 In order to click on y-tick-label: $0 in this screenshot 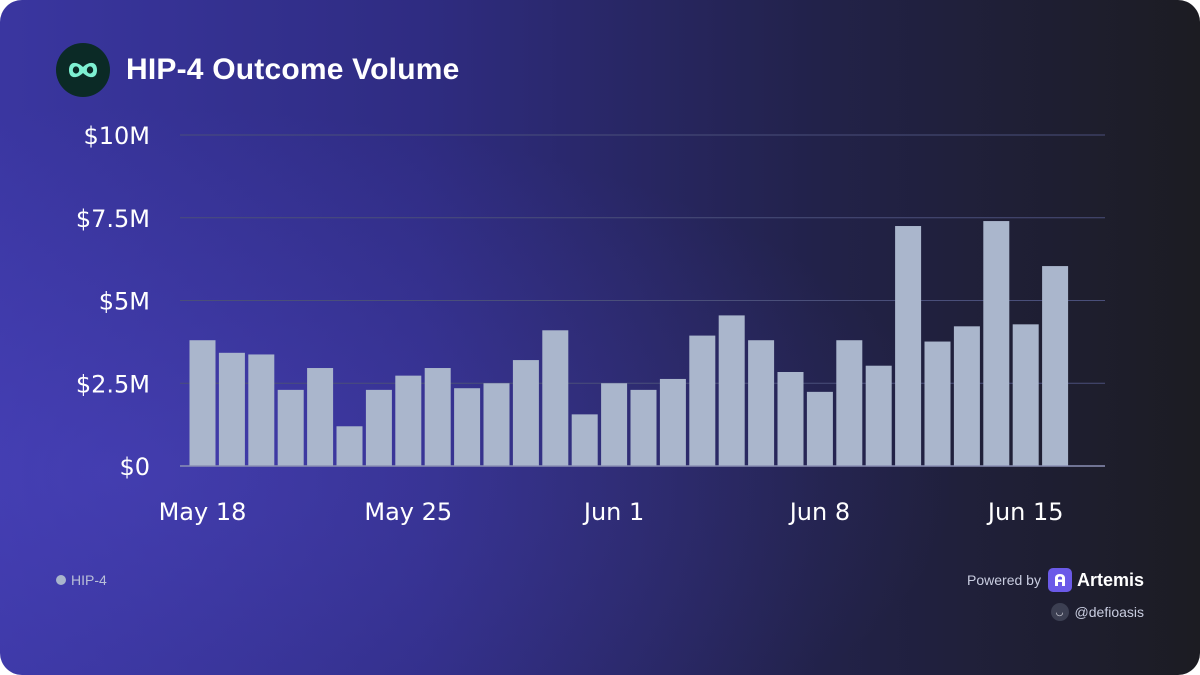, I will do `click(134, 467)`.